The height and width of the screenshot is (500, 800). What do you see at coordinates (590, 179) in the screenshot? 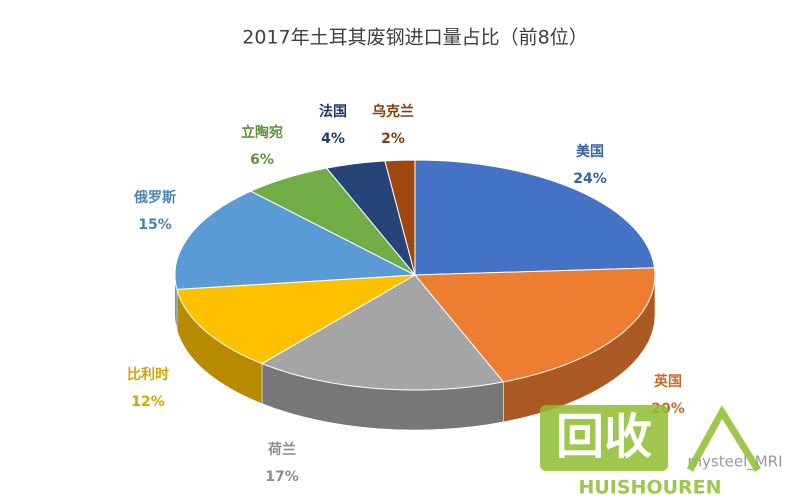
I see `data-label-value: 24%` at bounding box center [590, 179].